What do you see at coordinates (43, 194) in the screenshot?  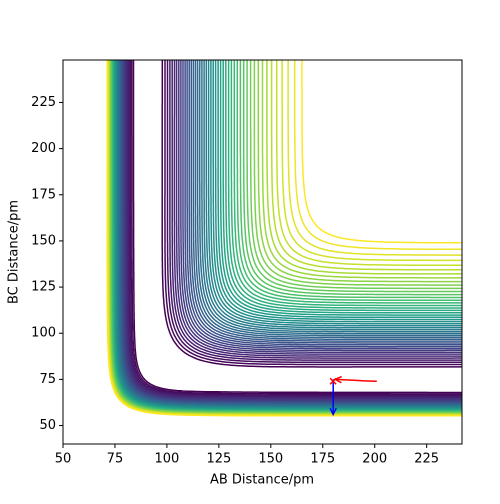 I see `y-tick-label: 175` at bounding box center [43, 194].